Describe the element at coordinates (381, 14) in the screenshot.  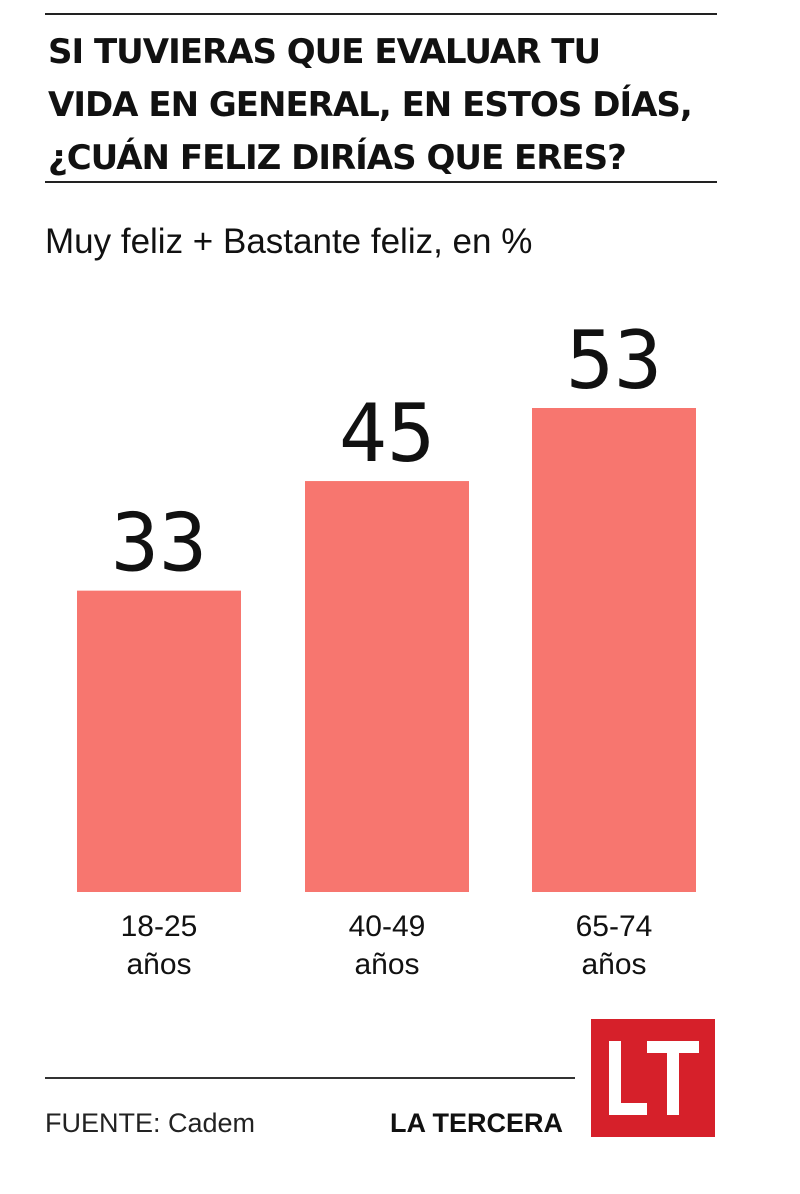
I see `top-rule` at that location.